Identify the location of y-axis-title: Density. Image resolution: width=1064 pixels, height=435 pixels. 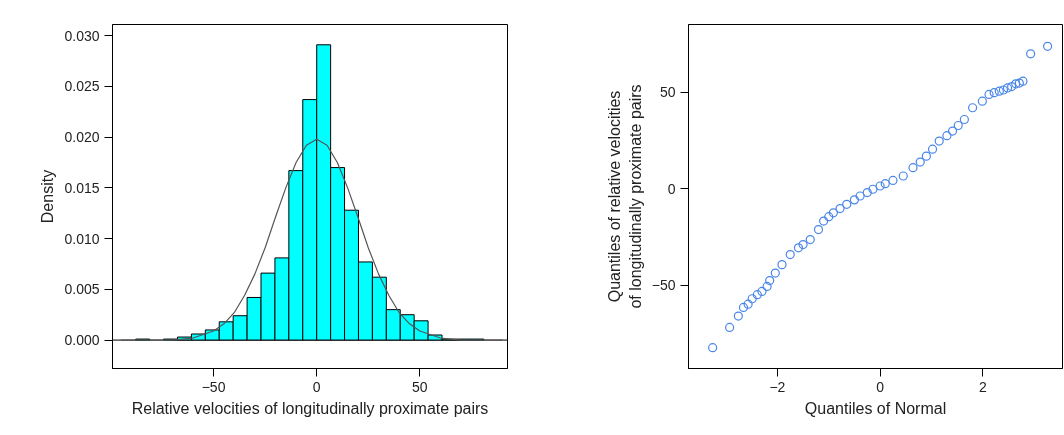
(48, 196).